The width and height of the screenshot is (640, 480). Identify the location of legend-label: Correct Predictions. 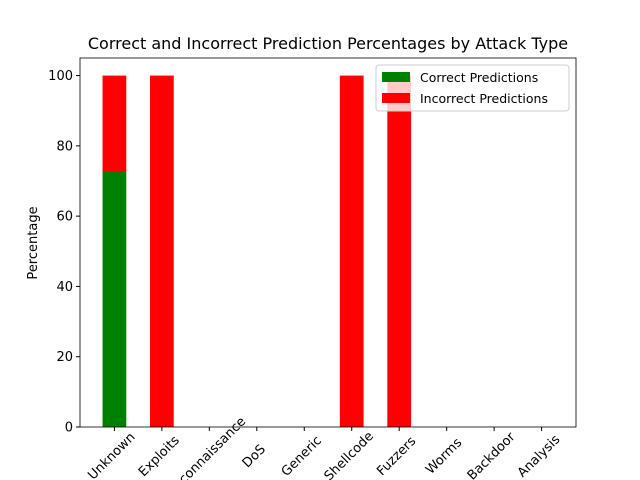
(479, 77).